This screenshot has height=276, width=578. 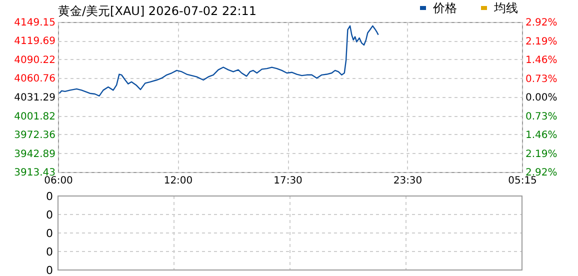 I want to click on y2-tick-label: 0.00%, so click(x=542, y=98).